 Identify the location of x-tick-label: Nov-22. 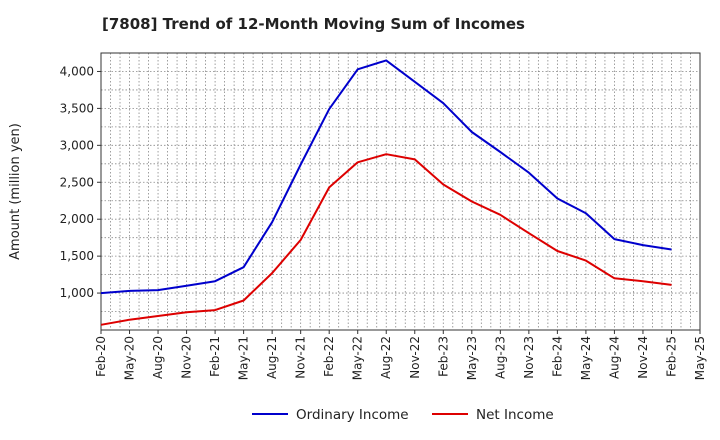
(415, 357).